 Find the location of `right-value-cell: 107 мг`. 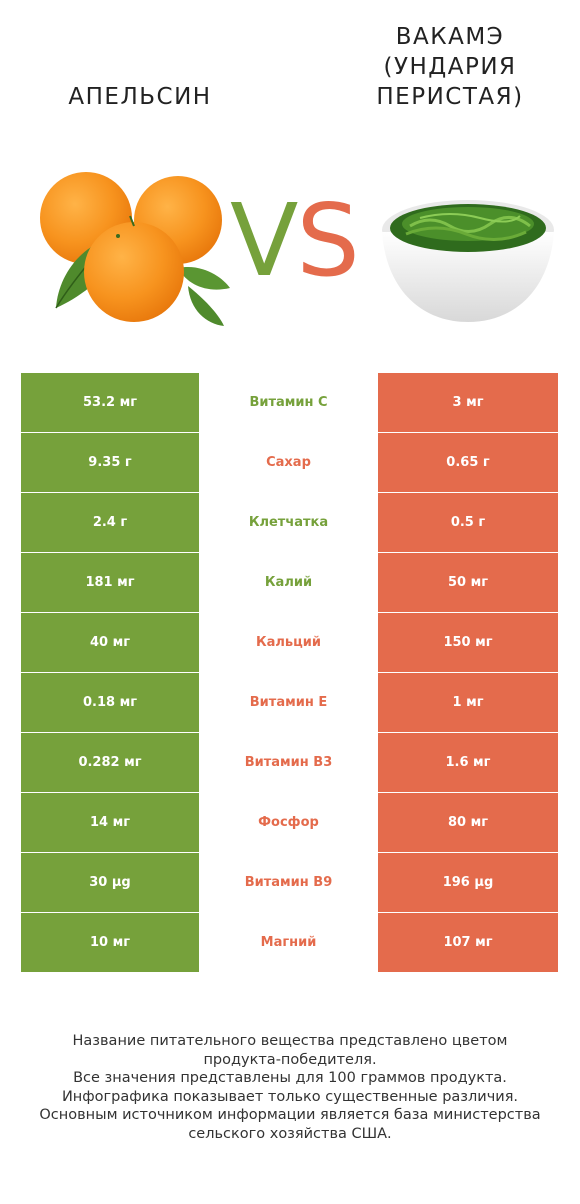

right-value-cell: 107 мг is located at coordinates (468, 942).